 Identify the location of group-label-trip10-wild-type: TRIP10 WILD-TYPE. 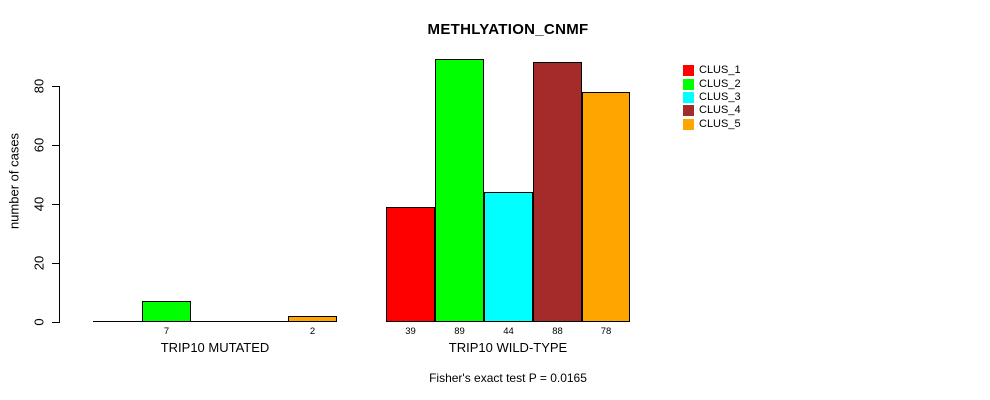
(508, 347).